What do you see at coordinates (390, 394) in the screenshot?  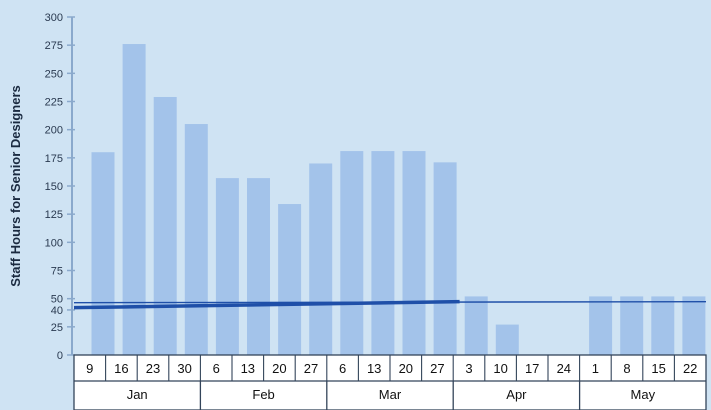 I see `month-label: Mar` at bounding box center [390, 394].